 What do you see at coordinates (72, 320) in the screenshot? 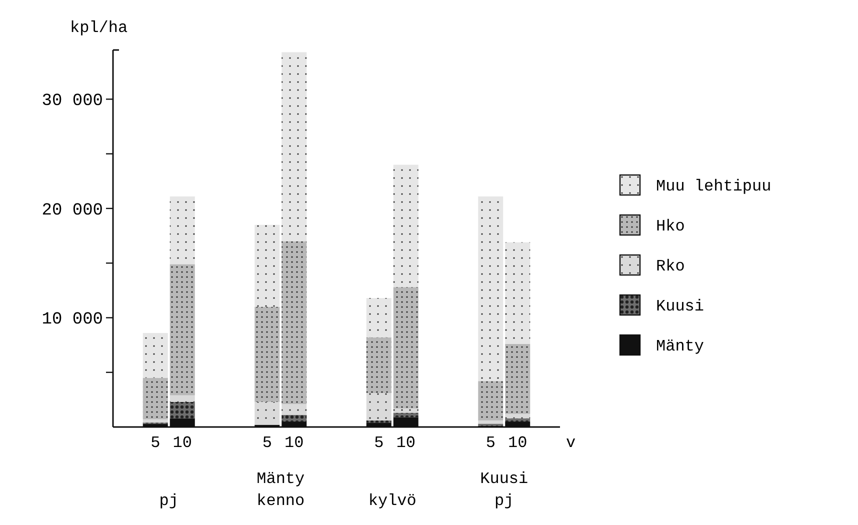
I see `y-tick-label: 10 000` at bounding box center [72, 320].